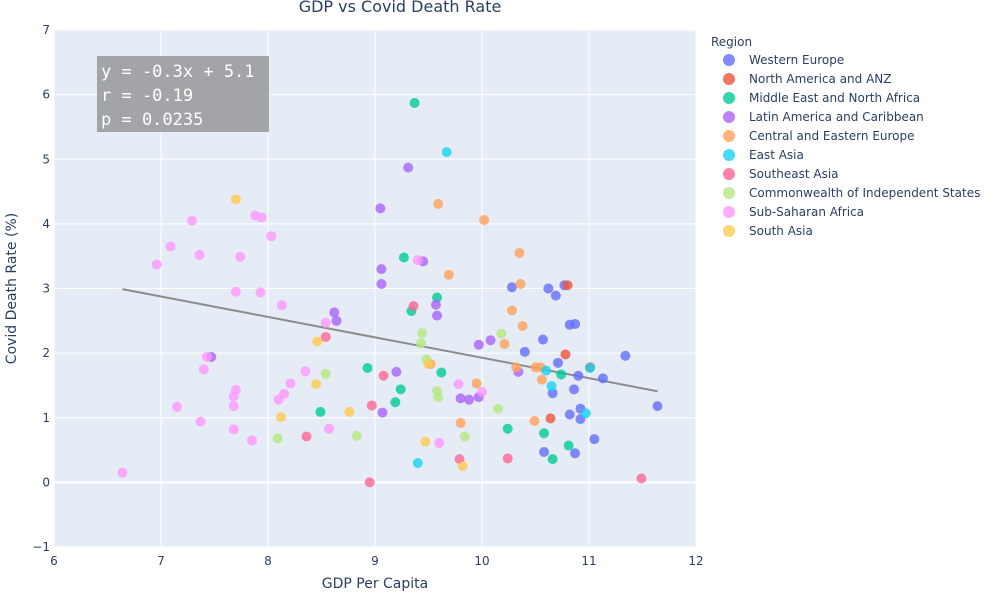 This screenshot has height=600, width=1000. I want to click on x-tick-label: 6, so click(54, 561).